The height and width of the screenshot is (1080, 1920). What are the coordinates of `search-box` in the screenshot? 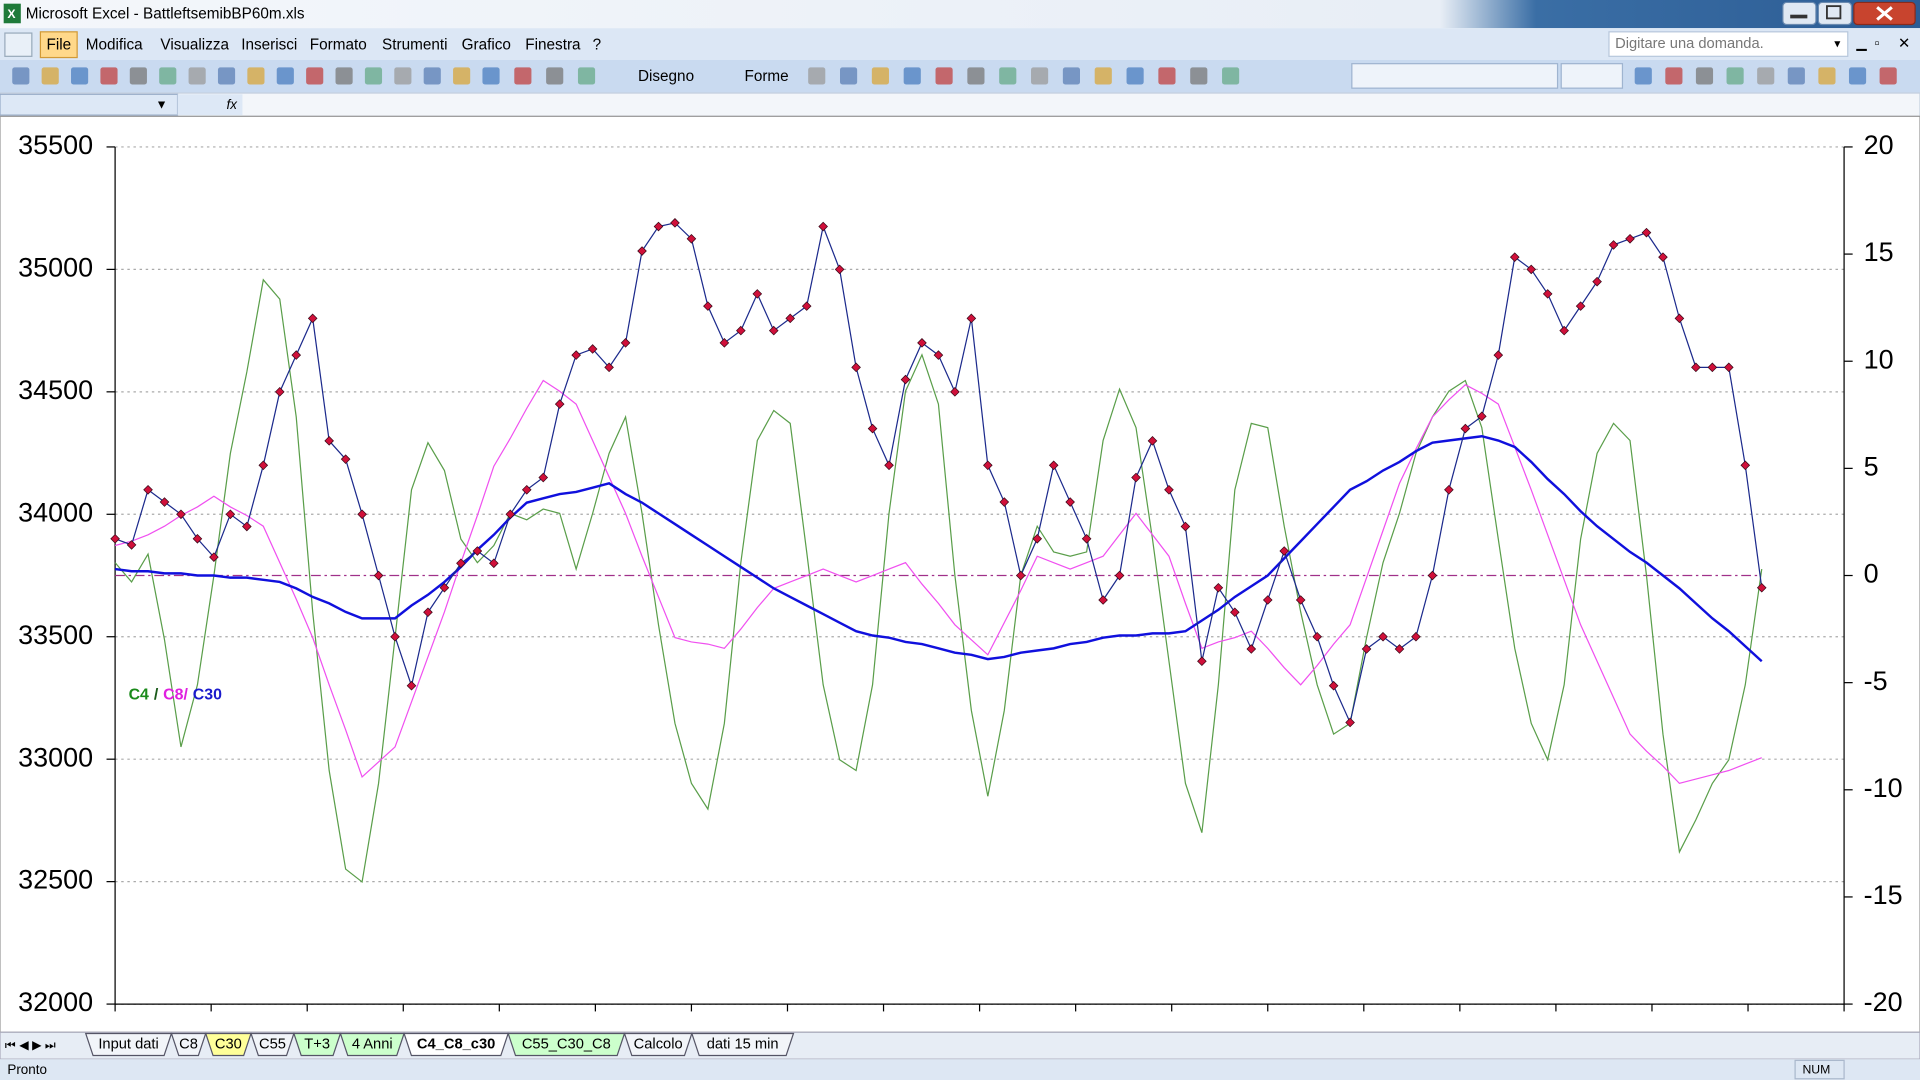 It's located at (1728, 44).